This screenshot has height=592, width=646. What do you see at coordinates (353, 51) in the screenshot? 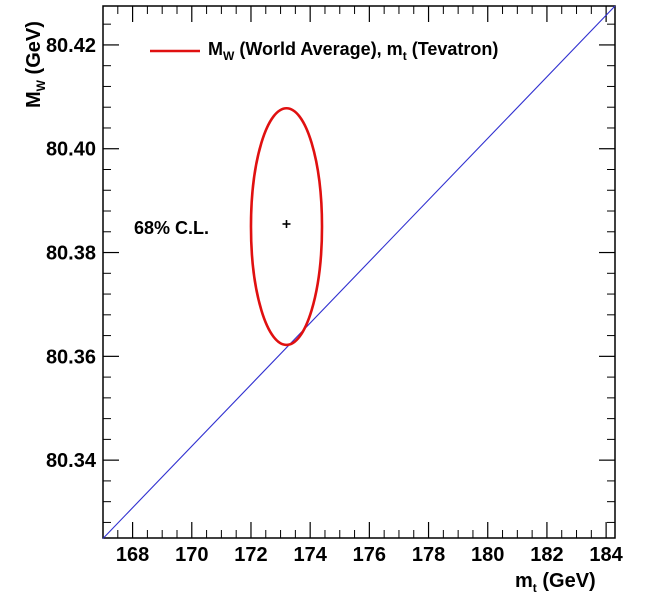
I see `legend-label: MW (World Average), mt (Tevatron)` at bounding box center [353, 51].